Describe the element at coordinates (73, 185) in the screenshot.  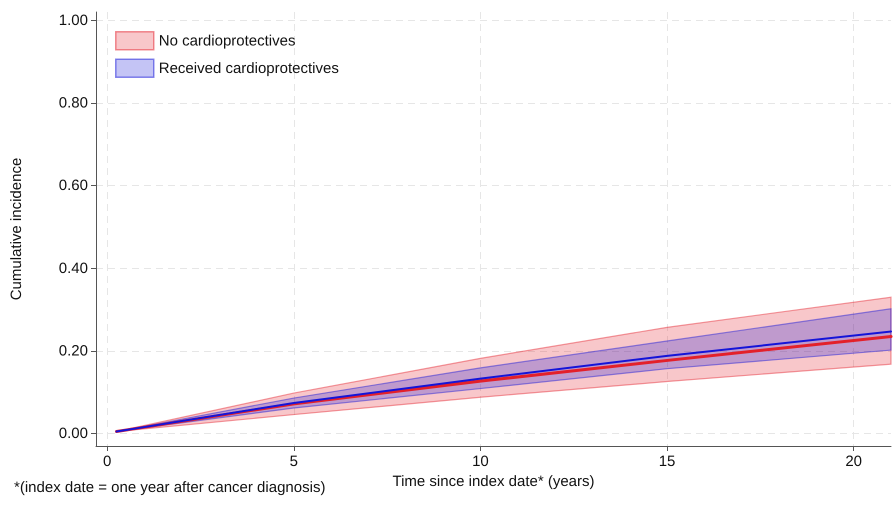
I see `y-tick-label: 0.60` at that location.